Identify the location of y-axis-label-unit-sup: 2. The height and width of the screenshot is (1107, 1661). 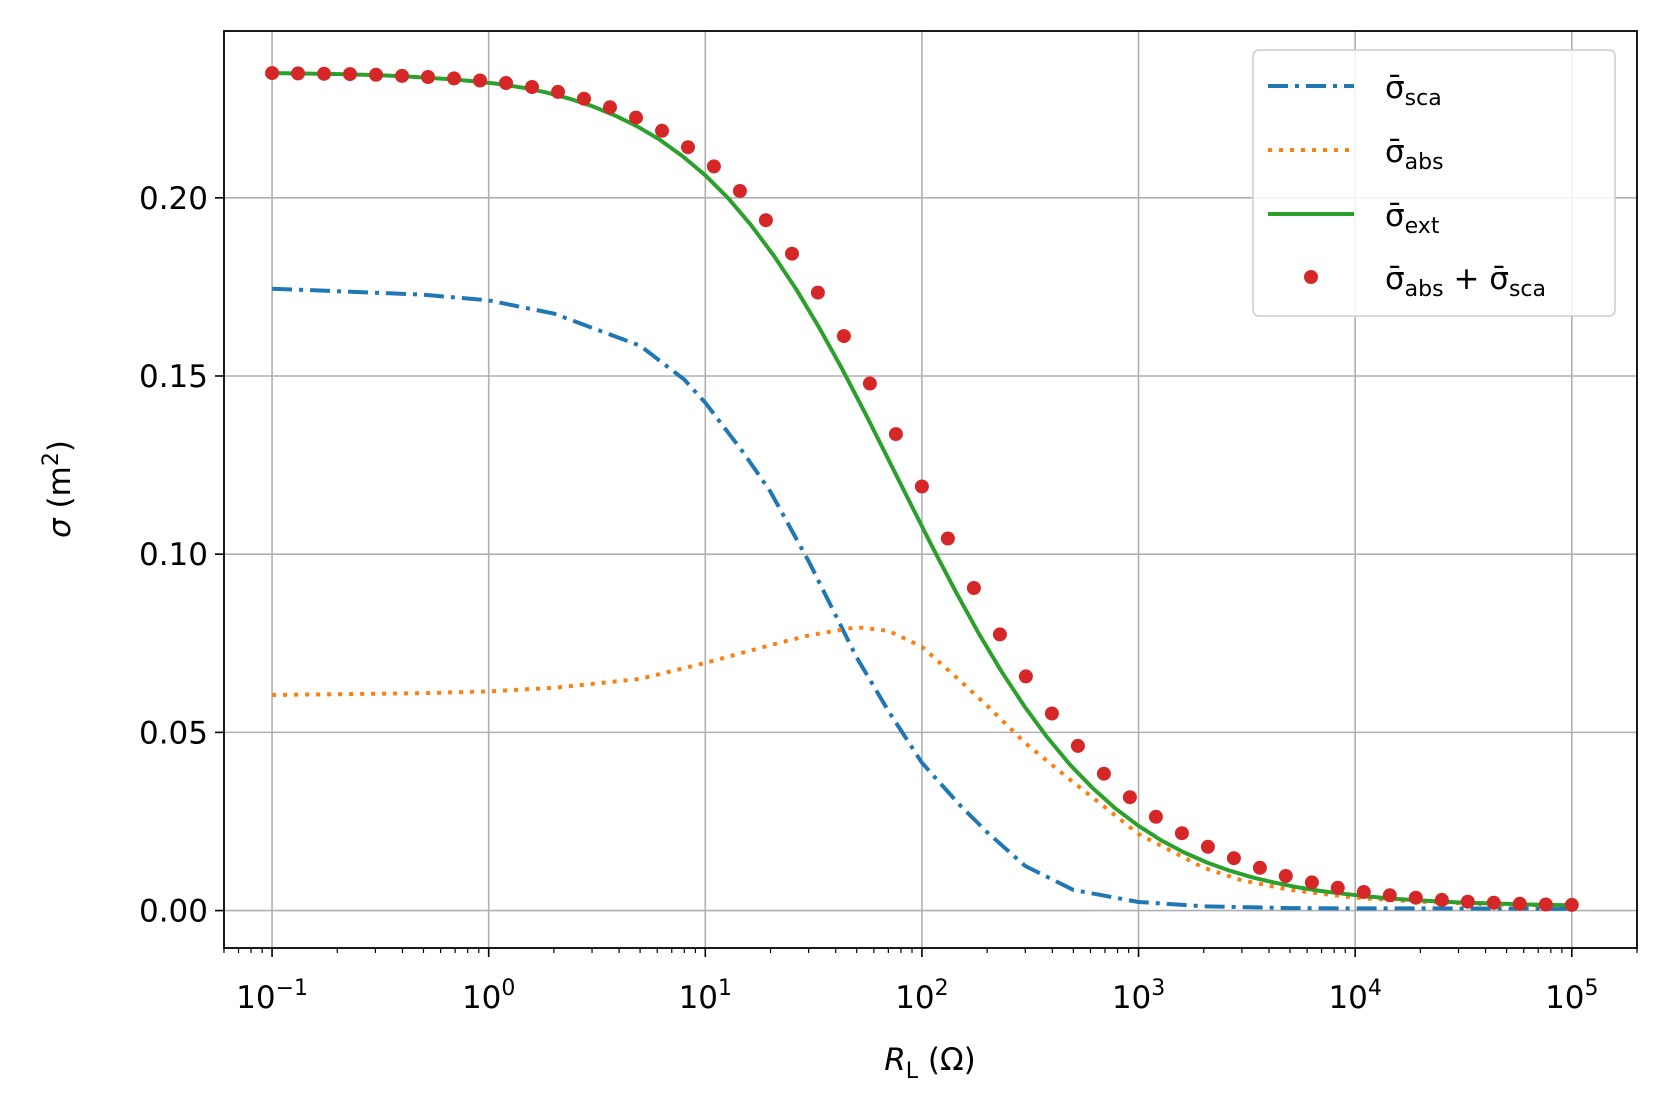
(51, 459).